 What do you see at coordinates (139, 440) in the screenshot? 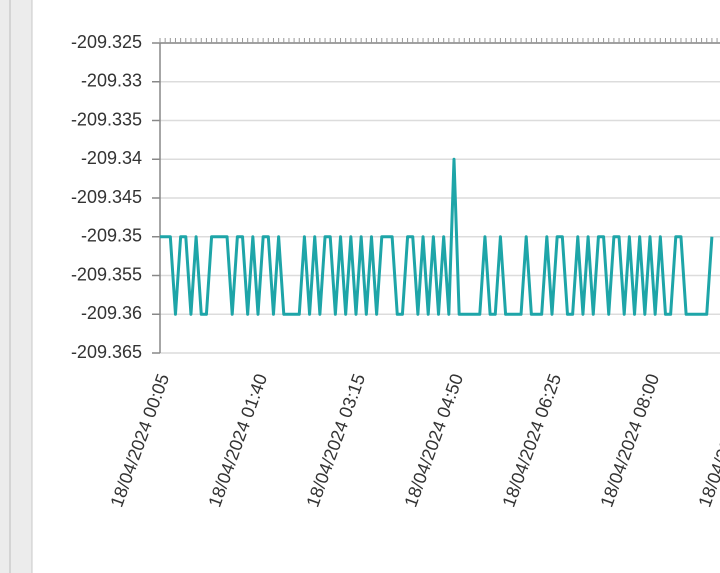
I see `x-tick-label: 18/04/2024 00:05` at bounding box center [139, 440].